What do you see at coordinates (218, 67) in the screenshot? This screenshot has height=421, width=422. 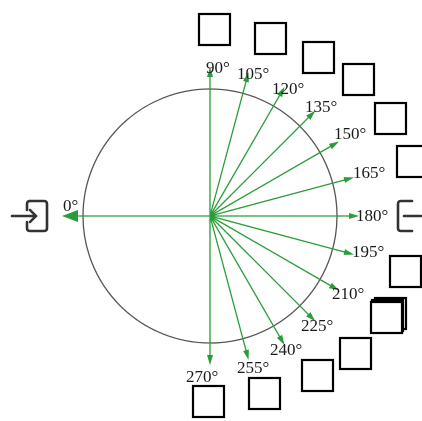 I see `label-90: 90°` at bounding box center [218, 67].